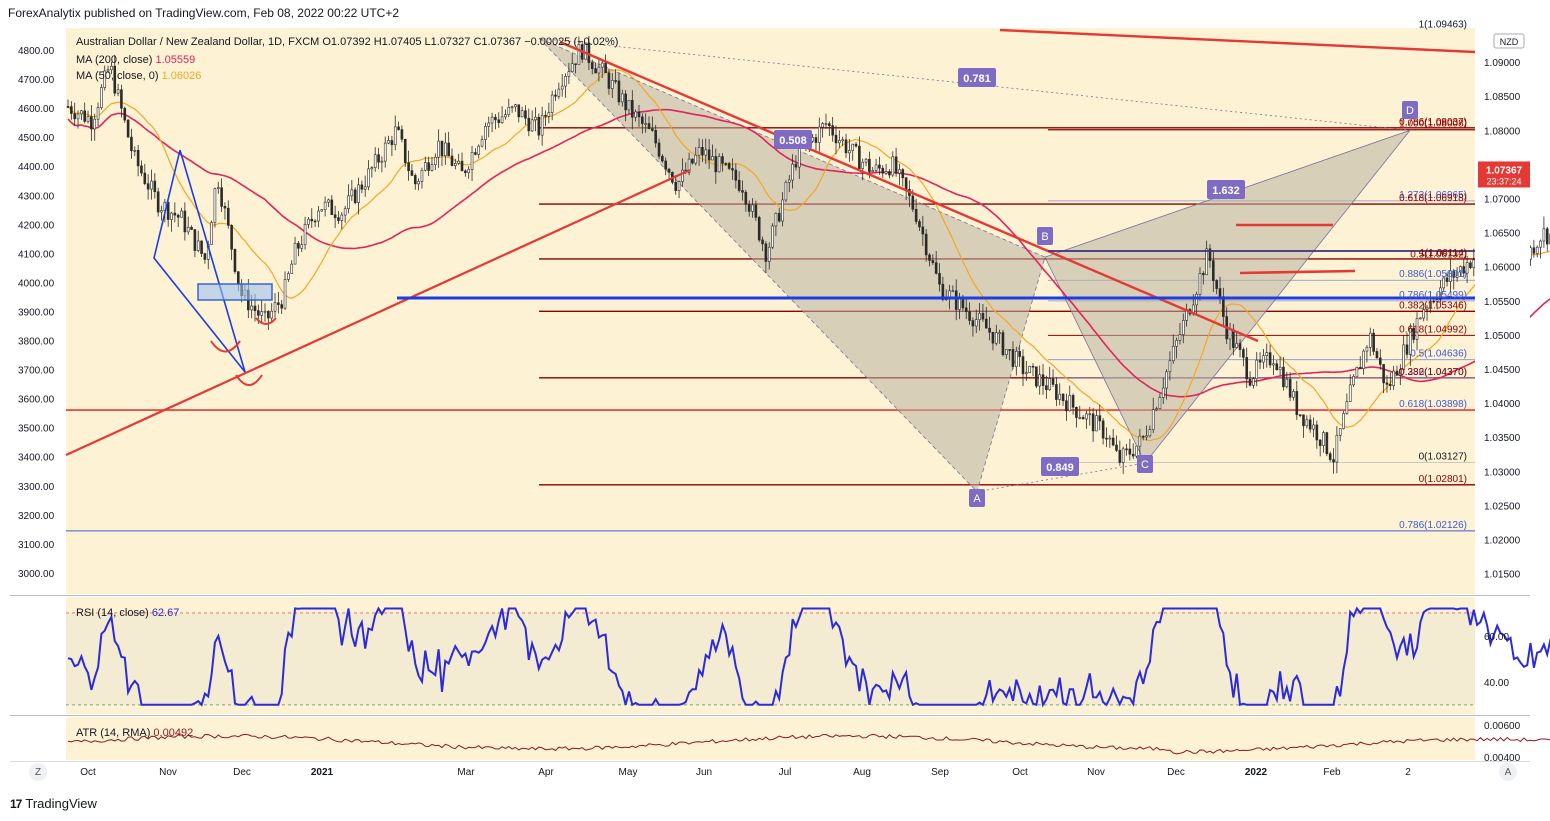 The width and height of the screenshot is (1550, 821). Describe the element at coordinates (127, 613) in the screenshot. I see `rsi-legend: RSI (14, close) 62.67` at that location.